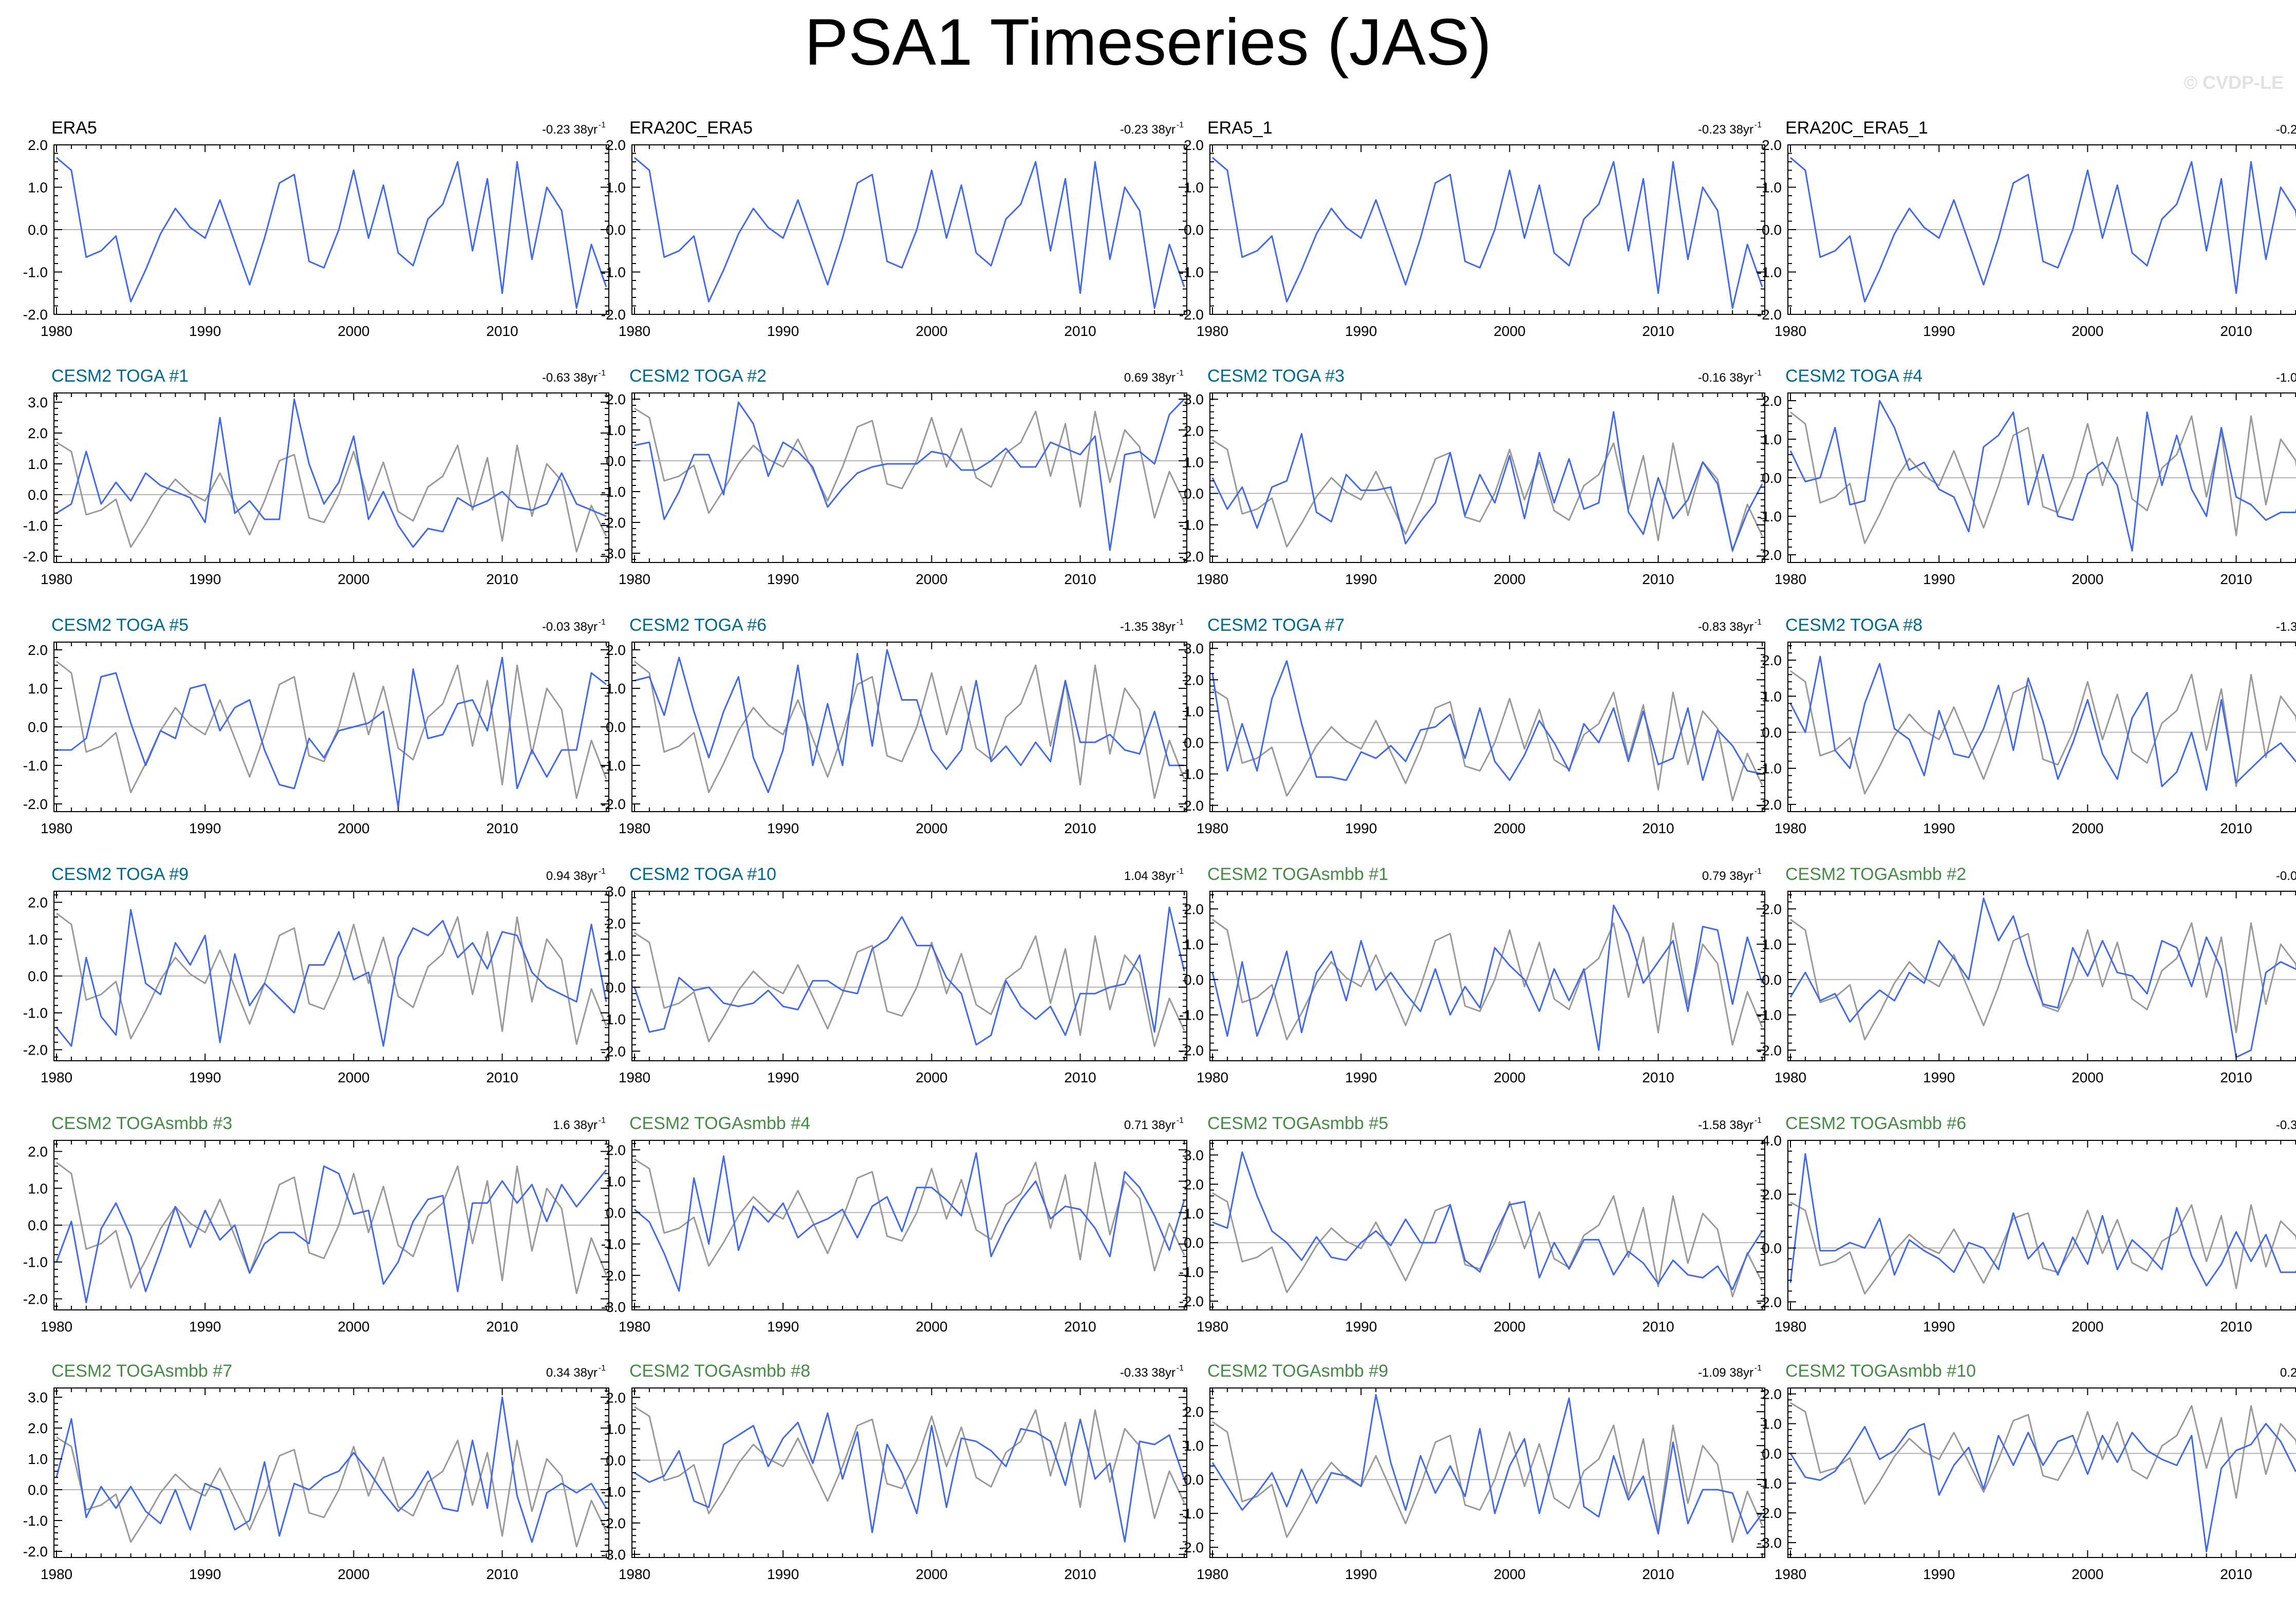 The height and width of the screenshot is (1614, 2296). I want to click on panel-title: CESM2 TOGAsmbb #2, so click(1876, 874).